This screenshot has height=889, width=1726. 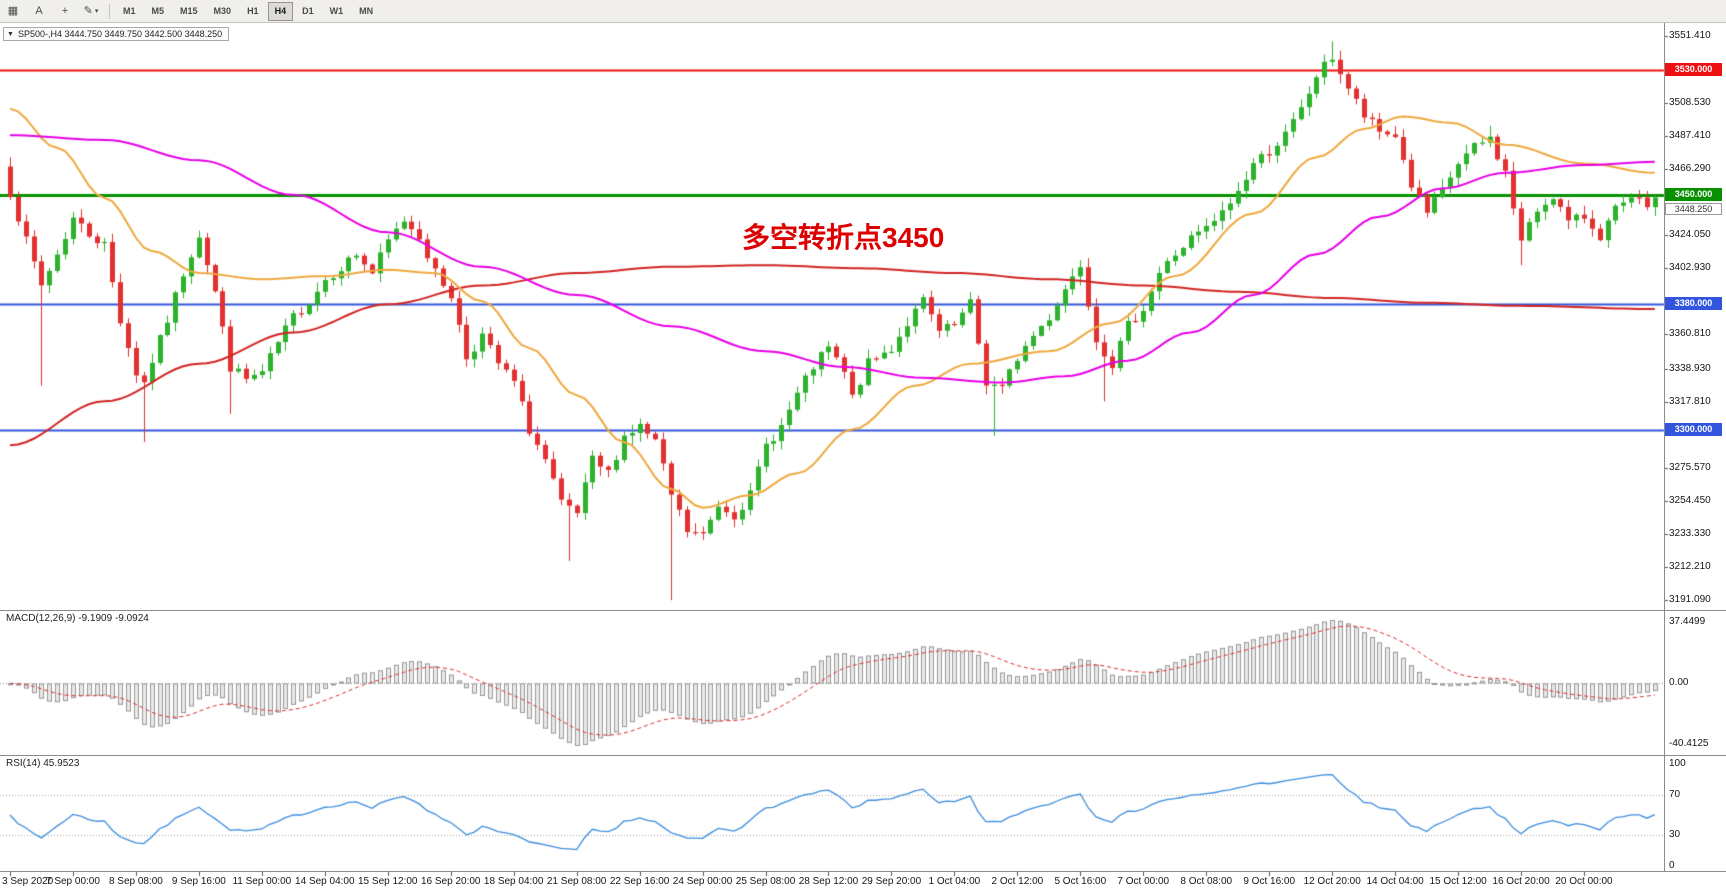 What do you see at coordinates (52, 11) in the screenshot?
I see `toolbar-tools-group: ▦ A + ✎ ▾` at bounding box center [52, 11].